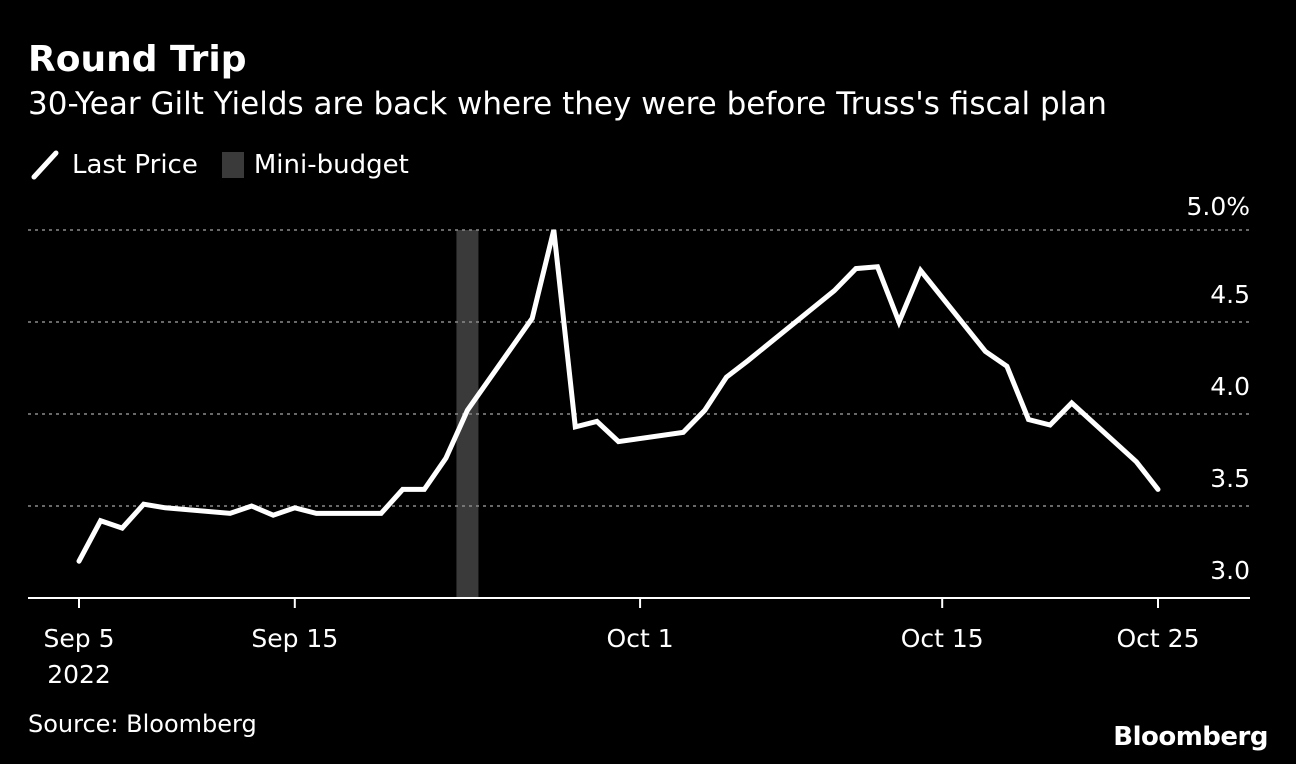  I want to click on bloomberg-logo: Bloomberg, so click(1190, 737).